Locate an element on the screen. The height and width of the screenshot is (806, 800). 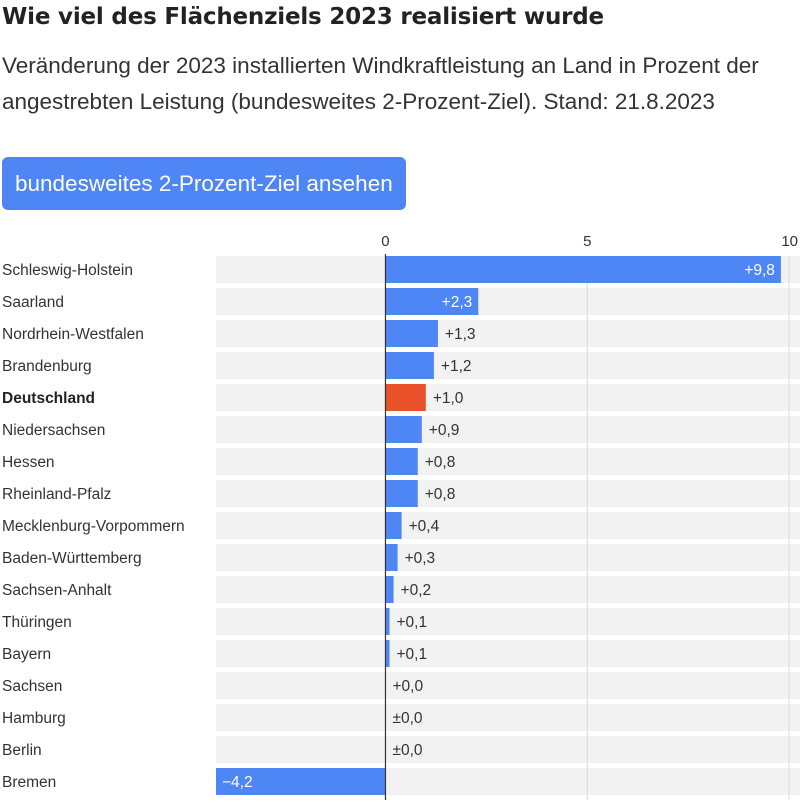
category-label: Sachsen-Anhalt is located at coordinates (57, 590).